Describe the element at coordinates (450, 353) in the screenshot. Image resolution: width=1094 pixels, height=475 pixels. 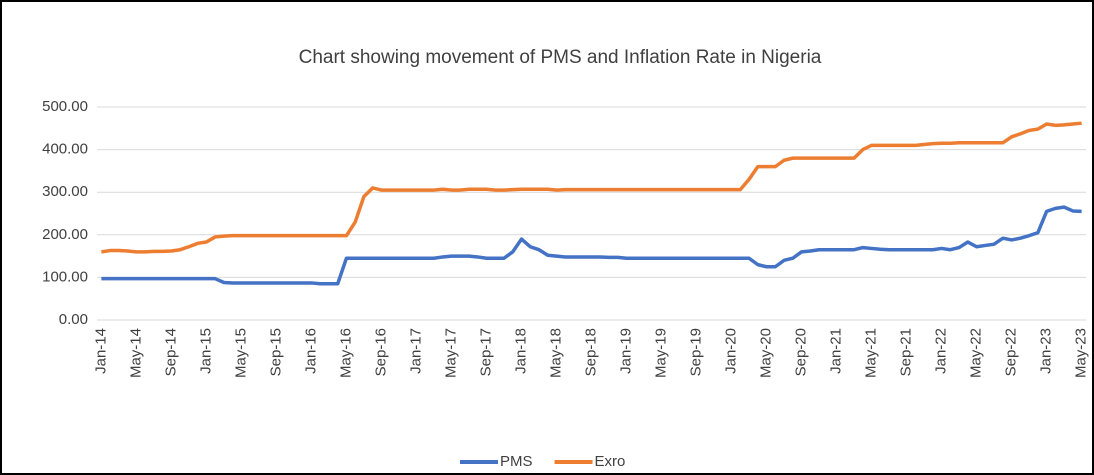
I see `x-tick-label: May-17` at that location.